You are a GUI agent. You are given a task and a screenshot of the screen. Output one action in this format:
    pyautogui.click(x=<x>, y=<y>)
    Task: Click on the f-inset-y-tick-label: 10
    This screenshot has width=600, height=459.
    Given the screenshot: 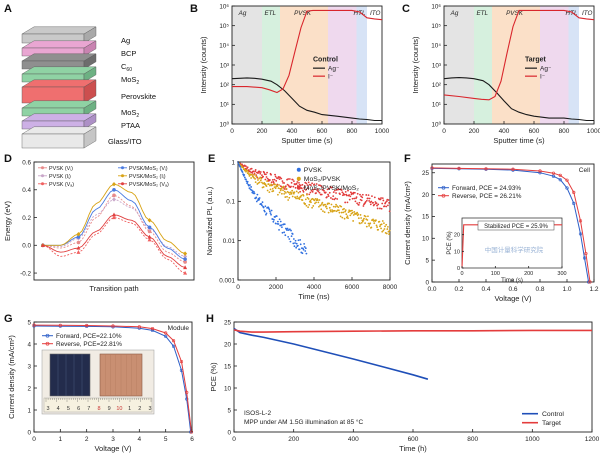 What is the action you would take?
    pyautogui.click(x=457, y=252)
    